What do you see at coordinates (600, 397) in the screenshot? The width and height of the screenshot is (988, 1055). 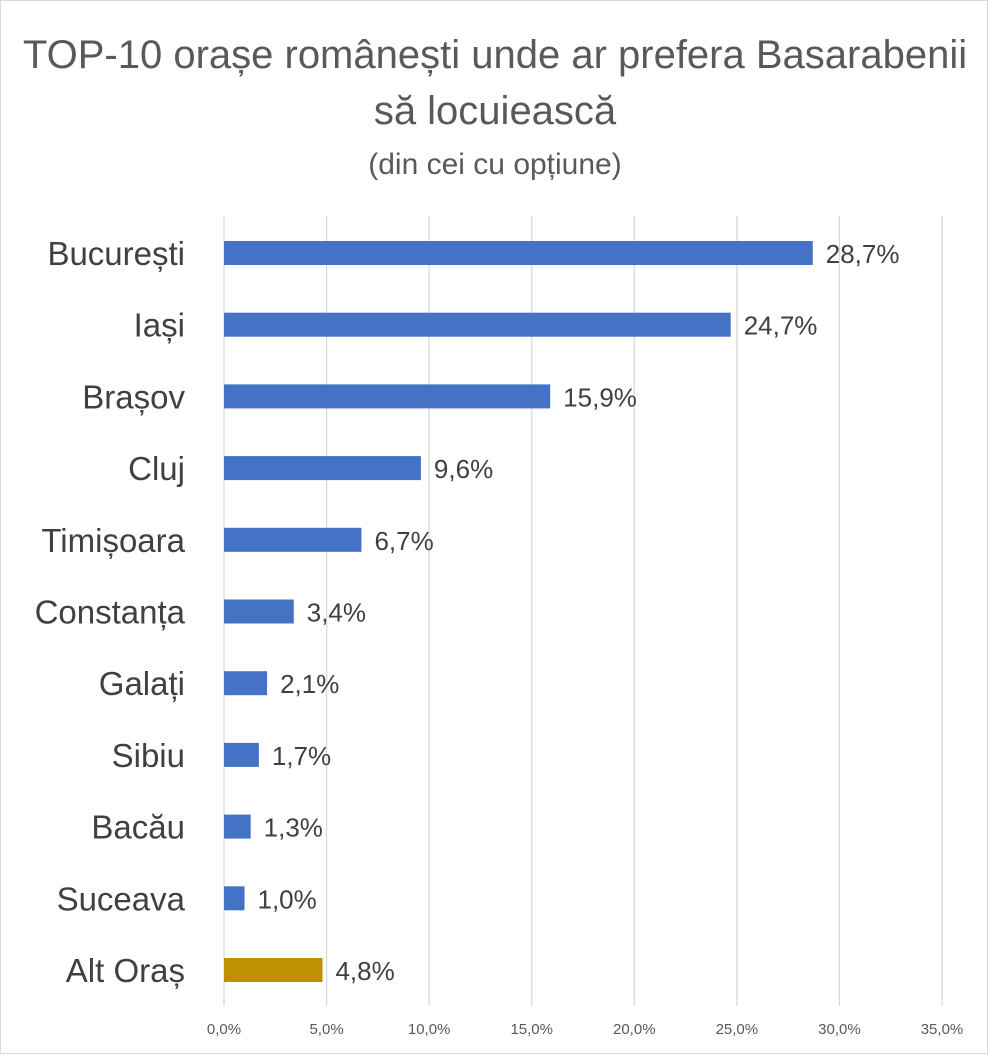 I see `data-label: 15,9%` at bounding box center [600, 397].